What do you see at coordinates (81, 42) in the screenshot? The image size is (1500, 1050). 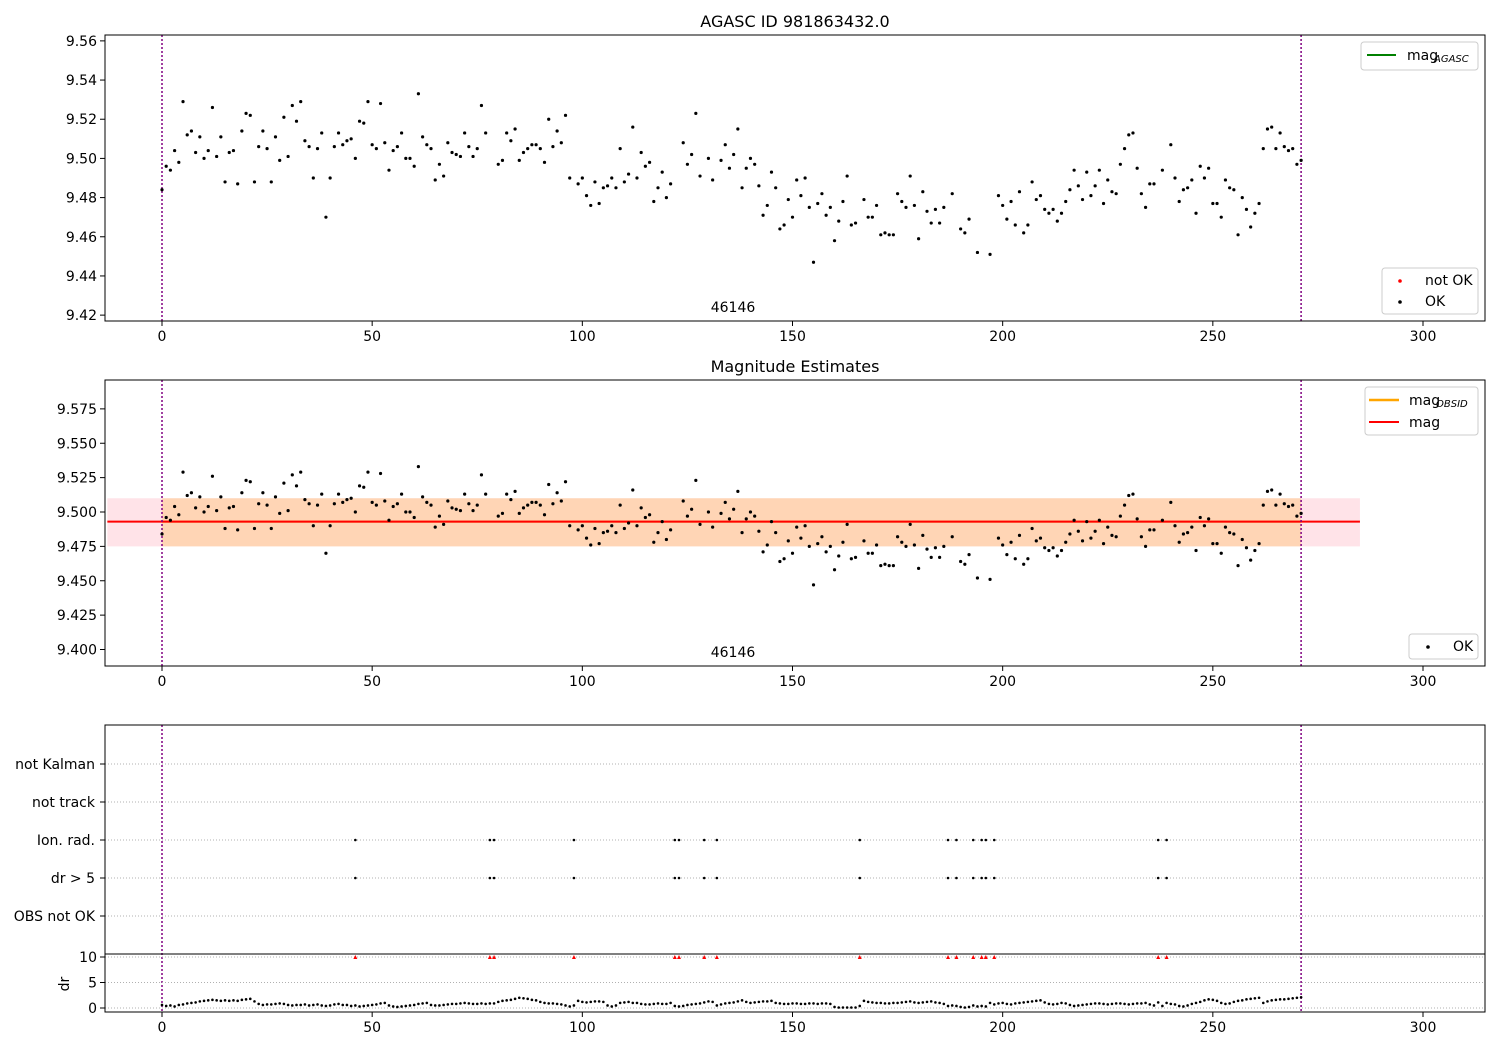 I see `y-tick-label: 9.56` at bounding box center [81, 42].